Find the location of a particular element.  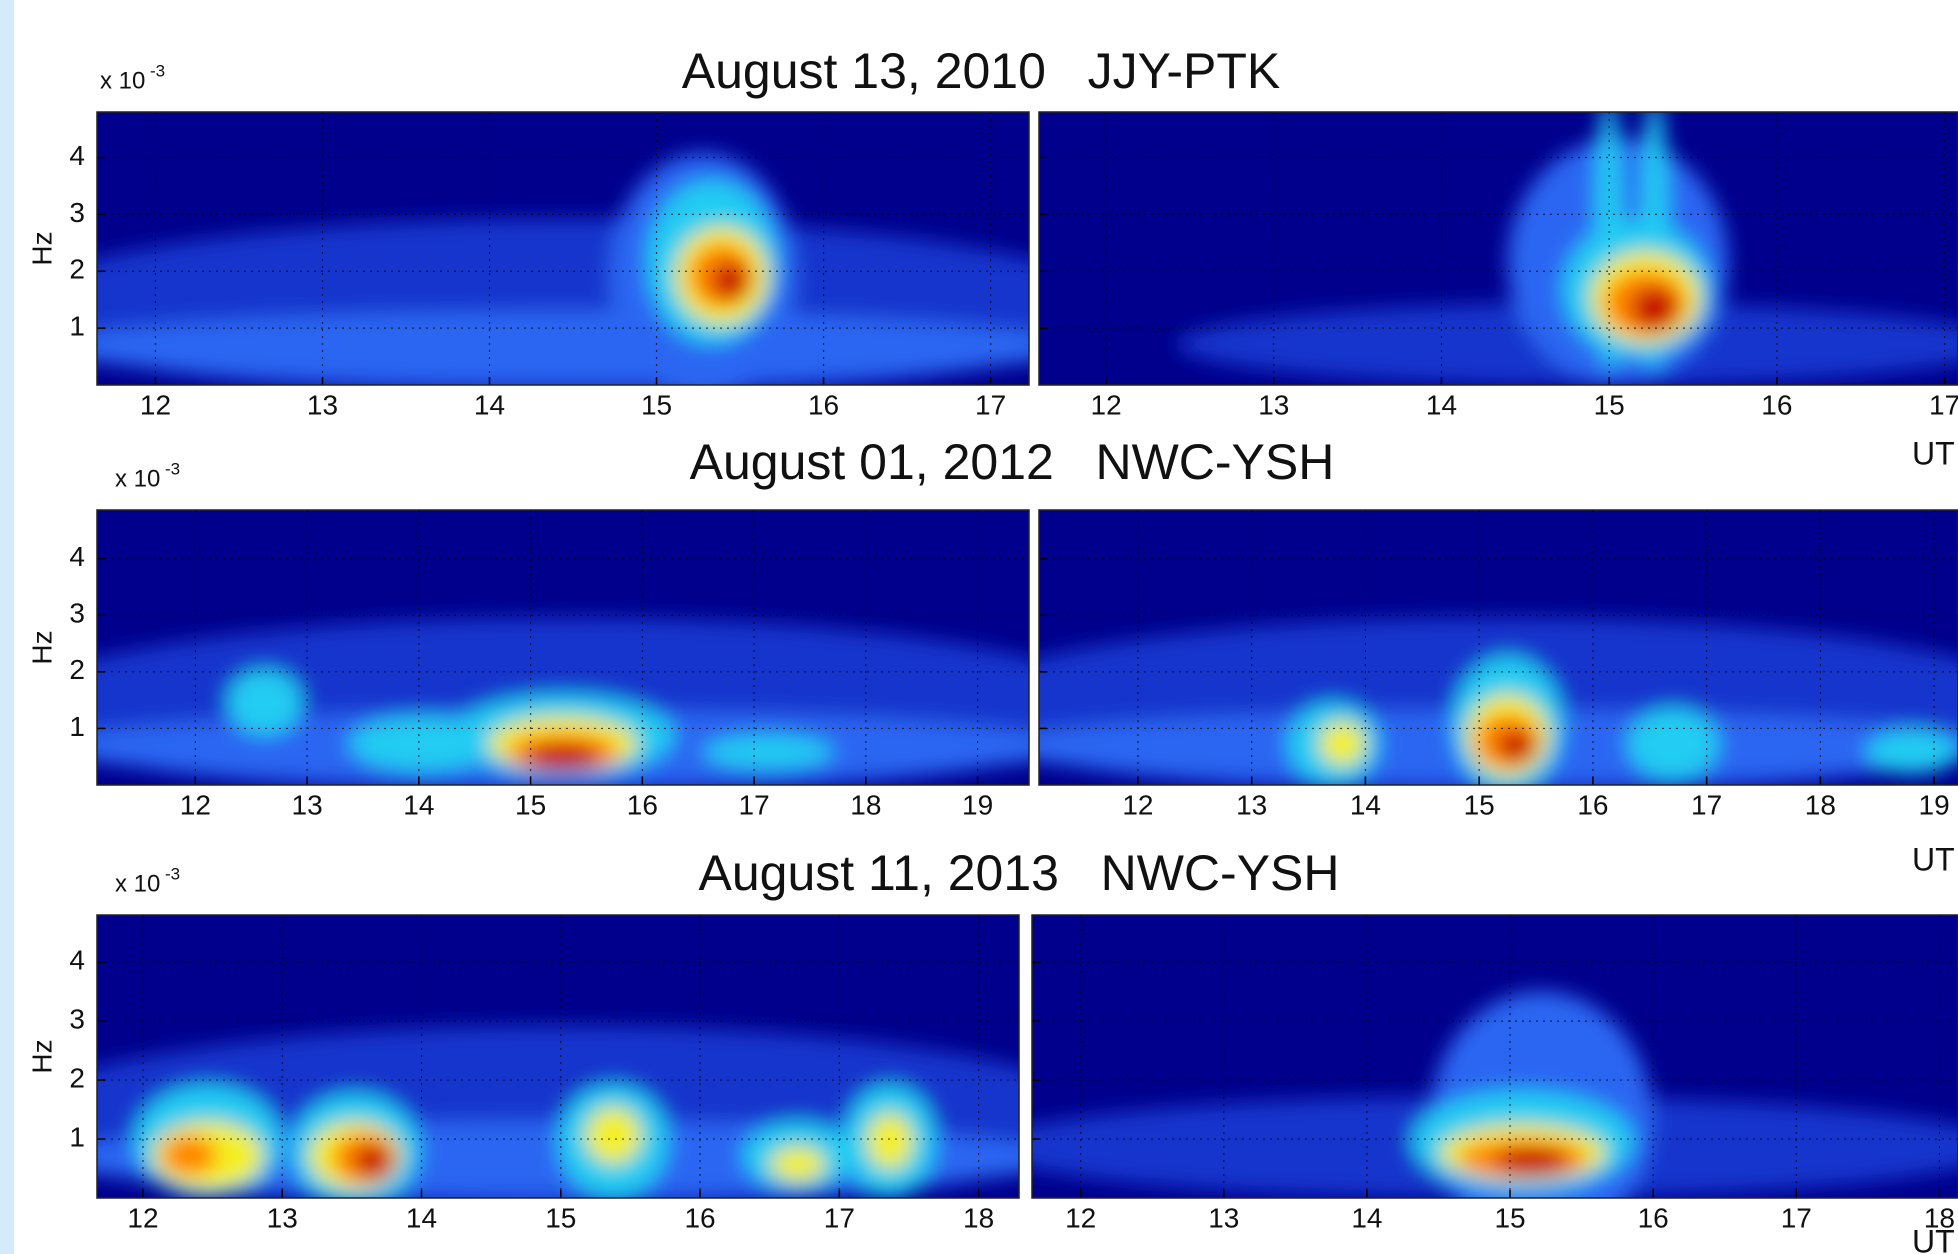

chart-title: August 11, 2013 NWC-YSH is located at coordinates (1018, 873).